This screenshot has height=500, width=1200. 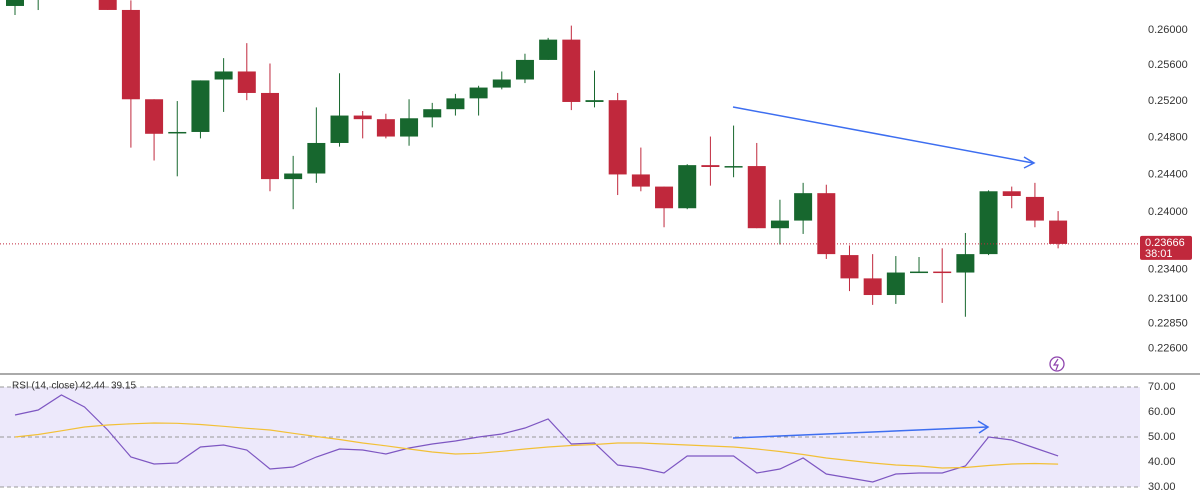 What do you see at coordinates (123, 386) in the screenshot?
I see `ma-value: 39.15` at bounding box center [123, 386].